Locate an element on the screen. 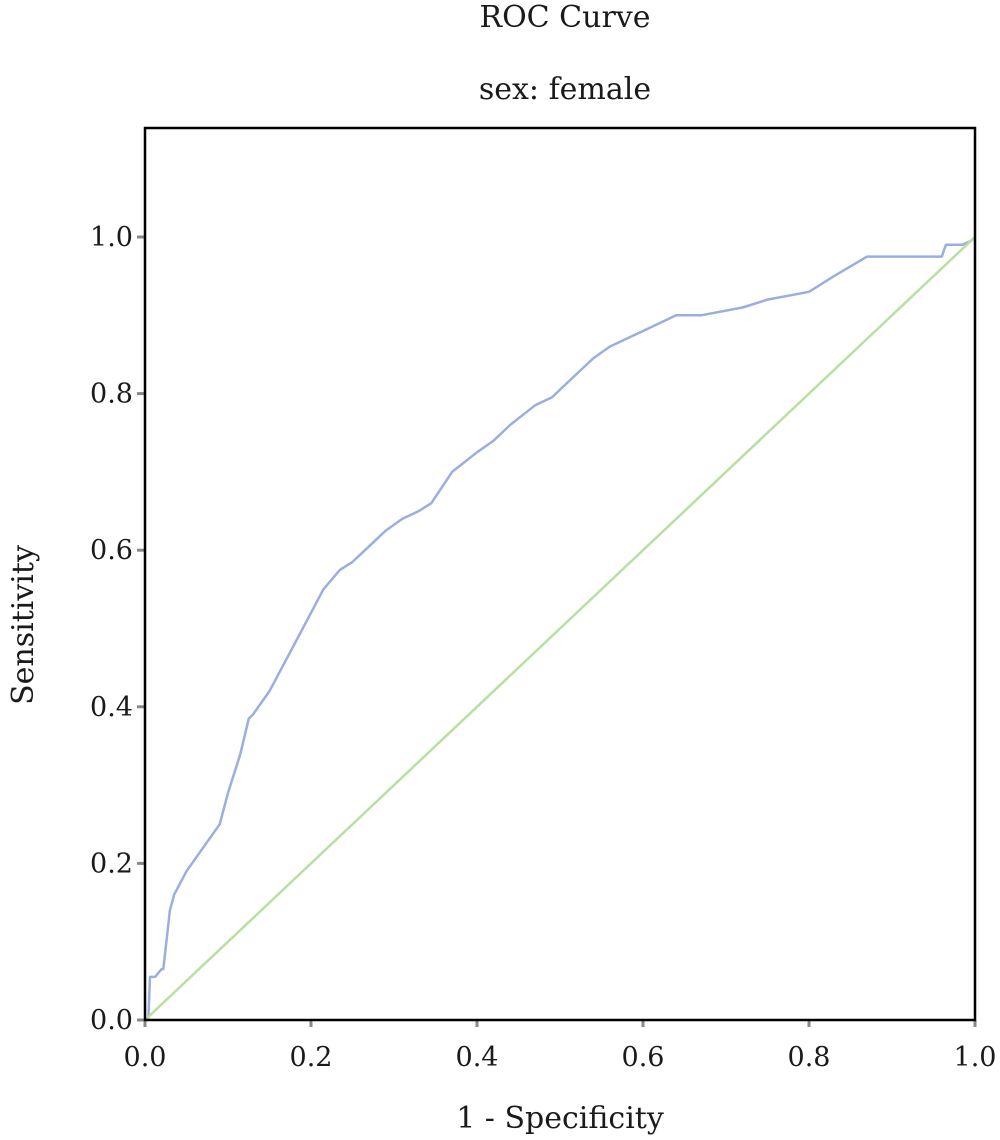  chart-title: ROC Curve is located at coordinates (565, 17).